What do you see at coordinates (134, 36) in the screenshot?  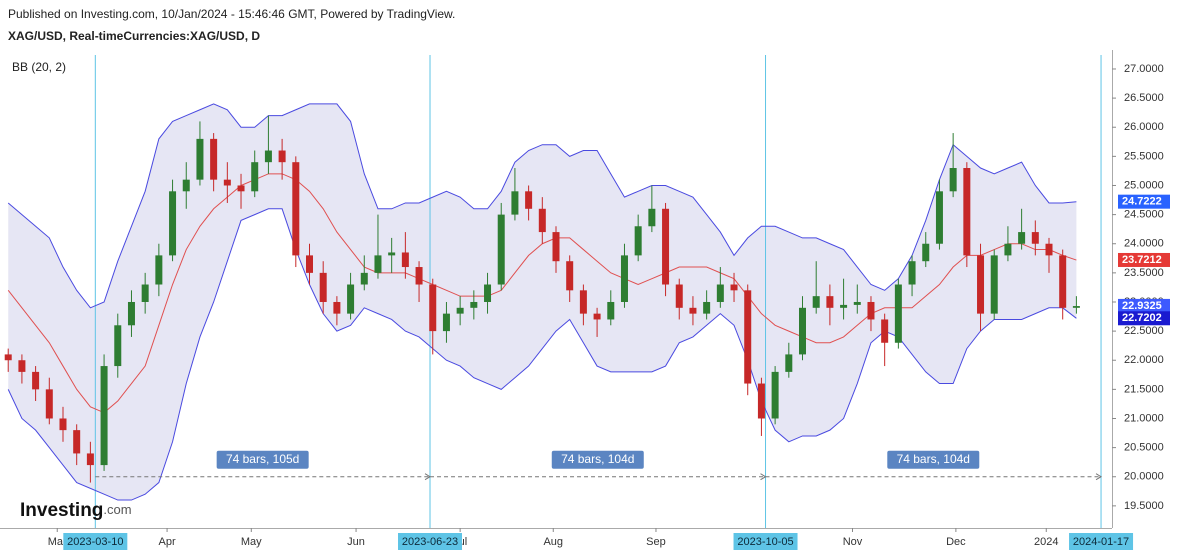 I see `chart-subtitle: XAG/USD, Real-timeCurrencies:XAG/USD, D` at bounding box center [134, 36].